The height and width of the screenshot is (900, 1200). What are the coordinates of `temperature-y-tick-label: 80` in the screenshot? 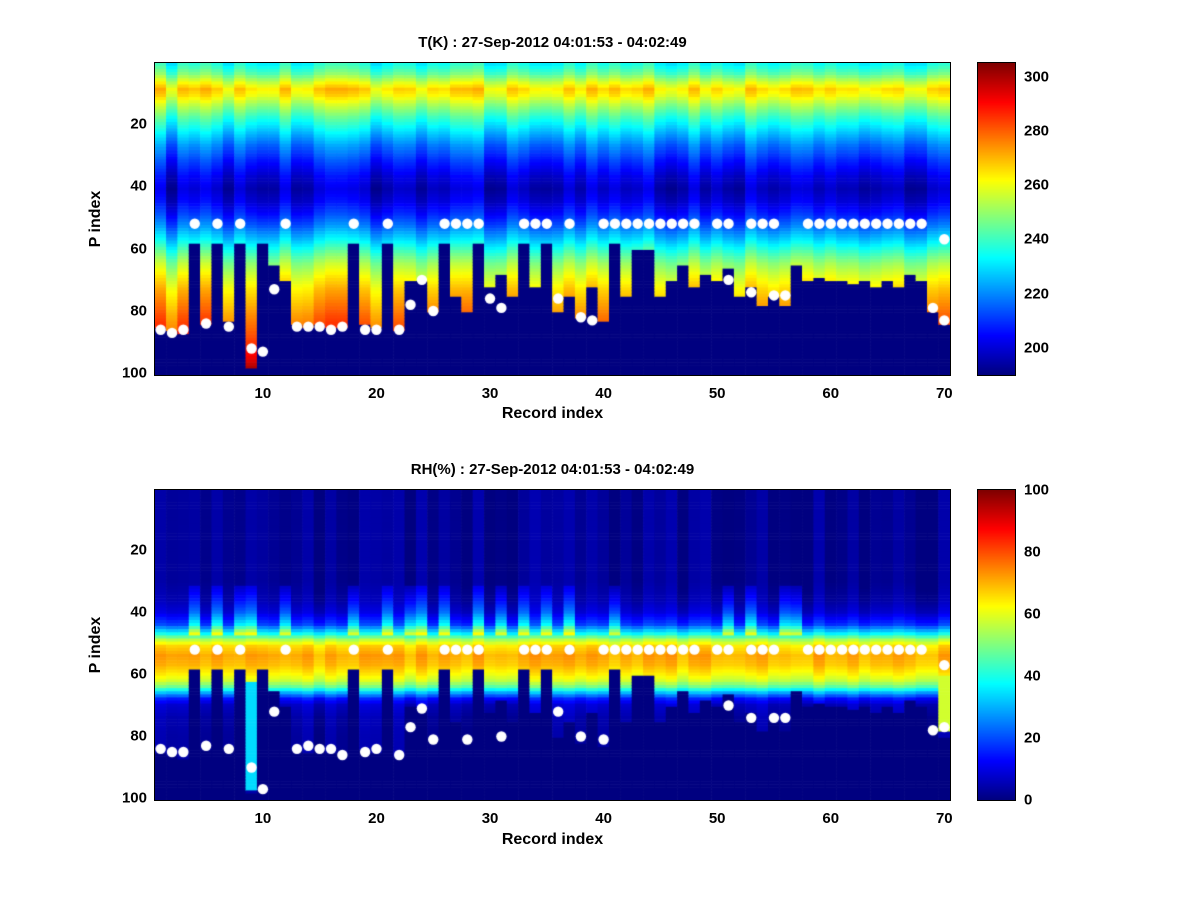 It's located at (138, 311).